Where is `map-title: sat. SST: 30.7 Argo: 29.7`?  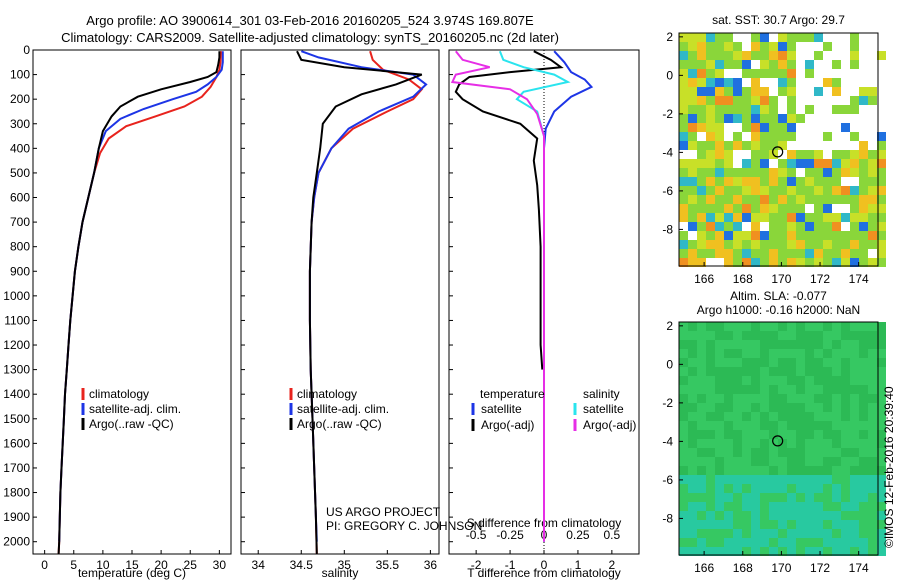
map-title: sat. SST: 30.7 Argo: 29.7 is located at coordinates (778, 20).